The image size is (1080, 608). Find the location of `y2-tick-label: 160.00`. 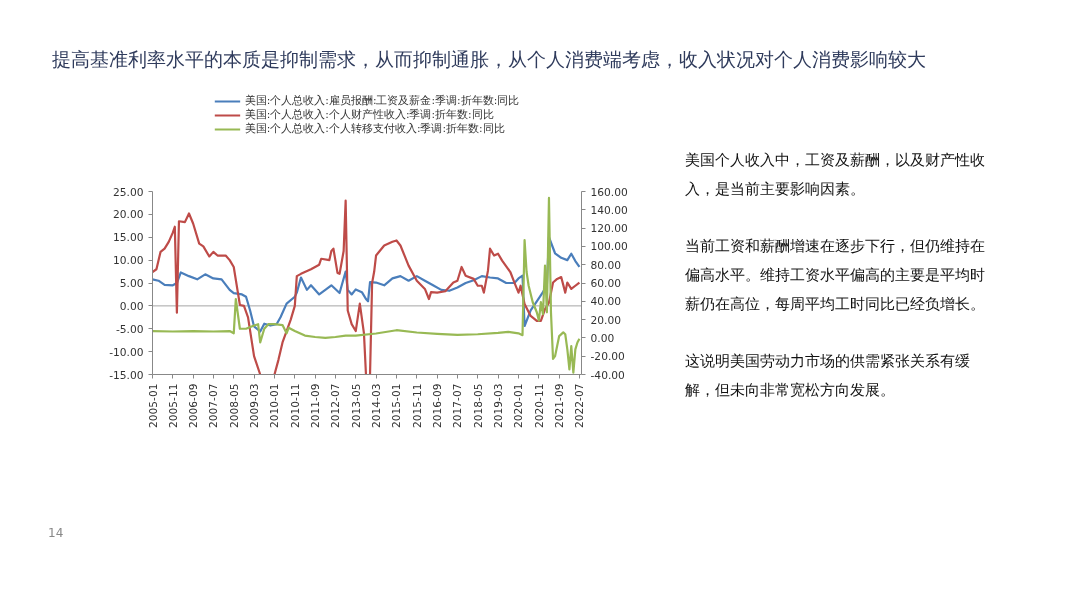

y2-tick-label: 160.00 is located at coordinates (609, 192).